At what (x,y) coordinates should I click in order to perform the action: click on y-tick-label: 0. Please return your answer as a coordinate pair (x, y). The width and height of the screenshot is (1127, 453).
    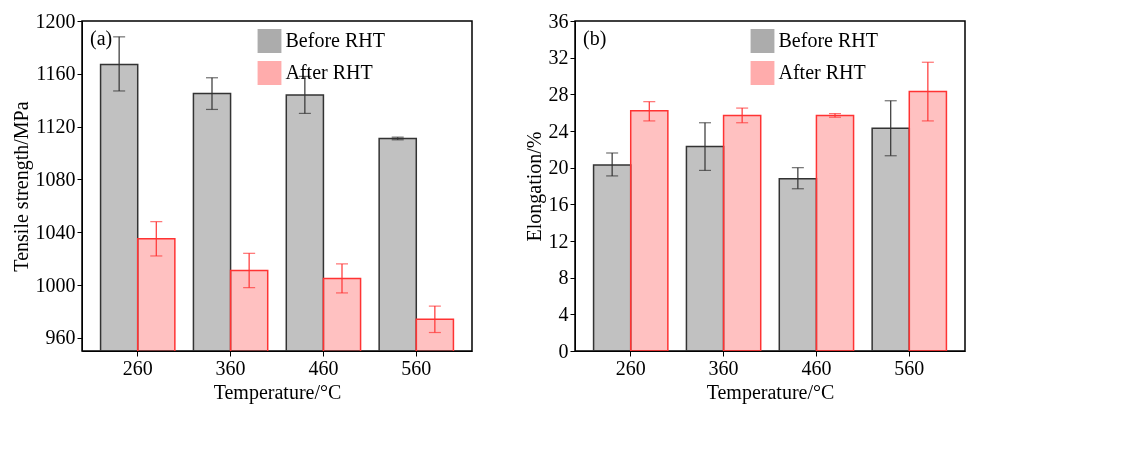
    Looking at the image, I should click on (563, 350).